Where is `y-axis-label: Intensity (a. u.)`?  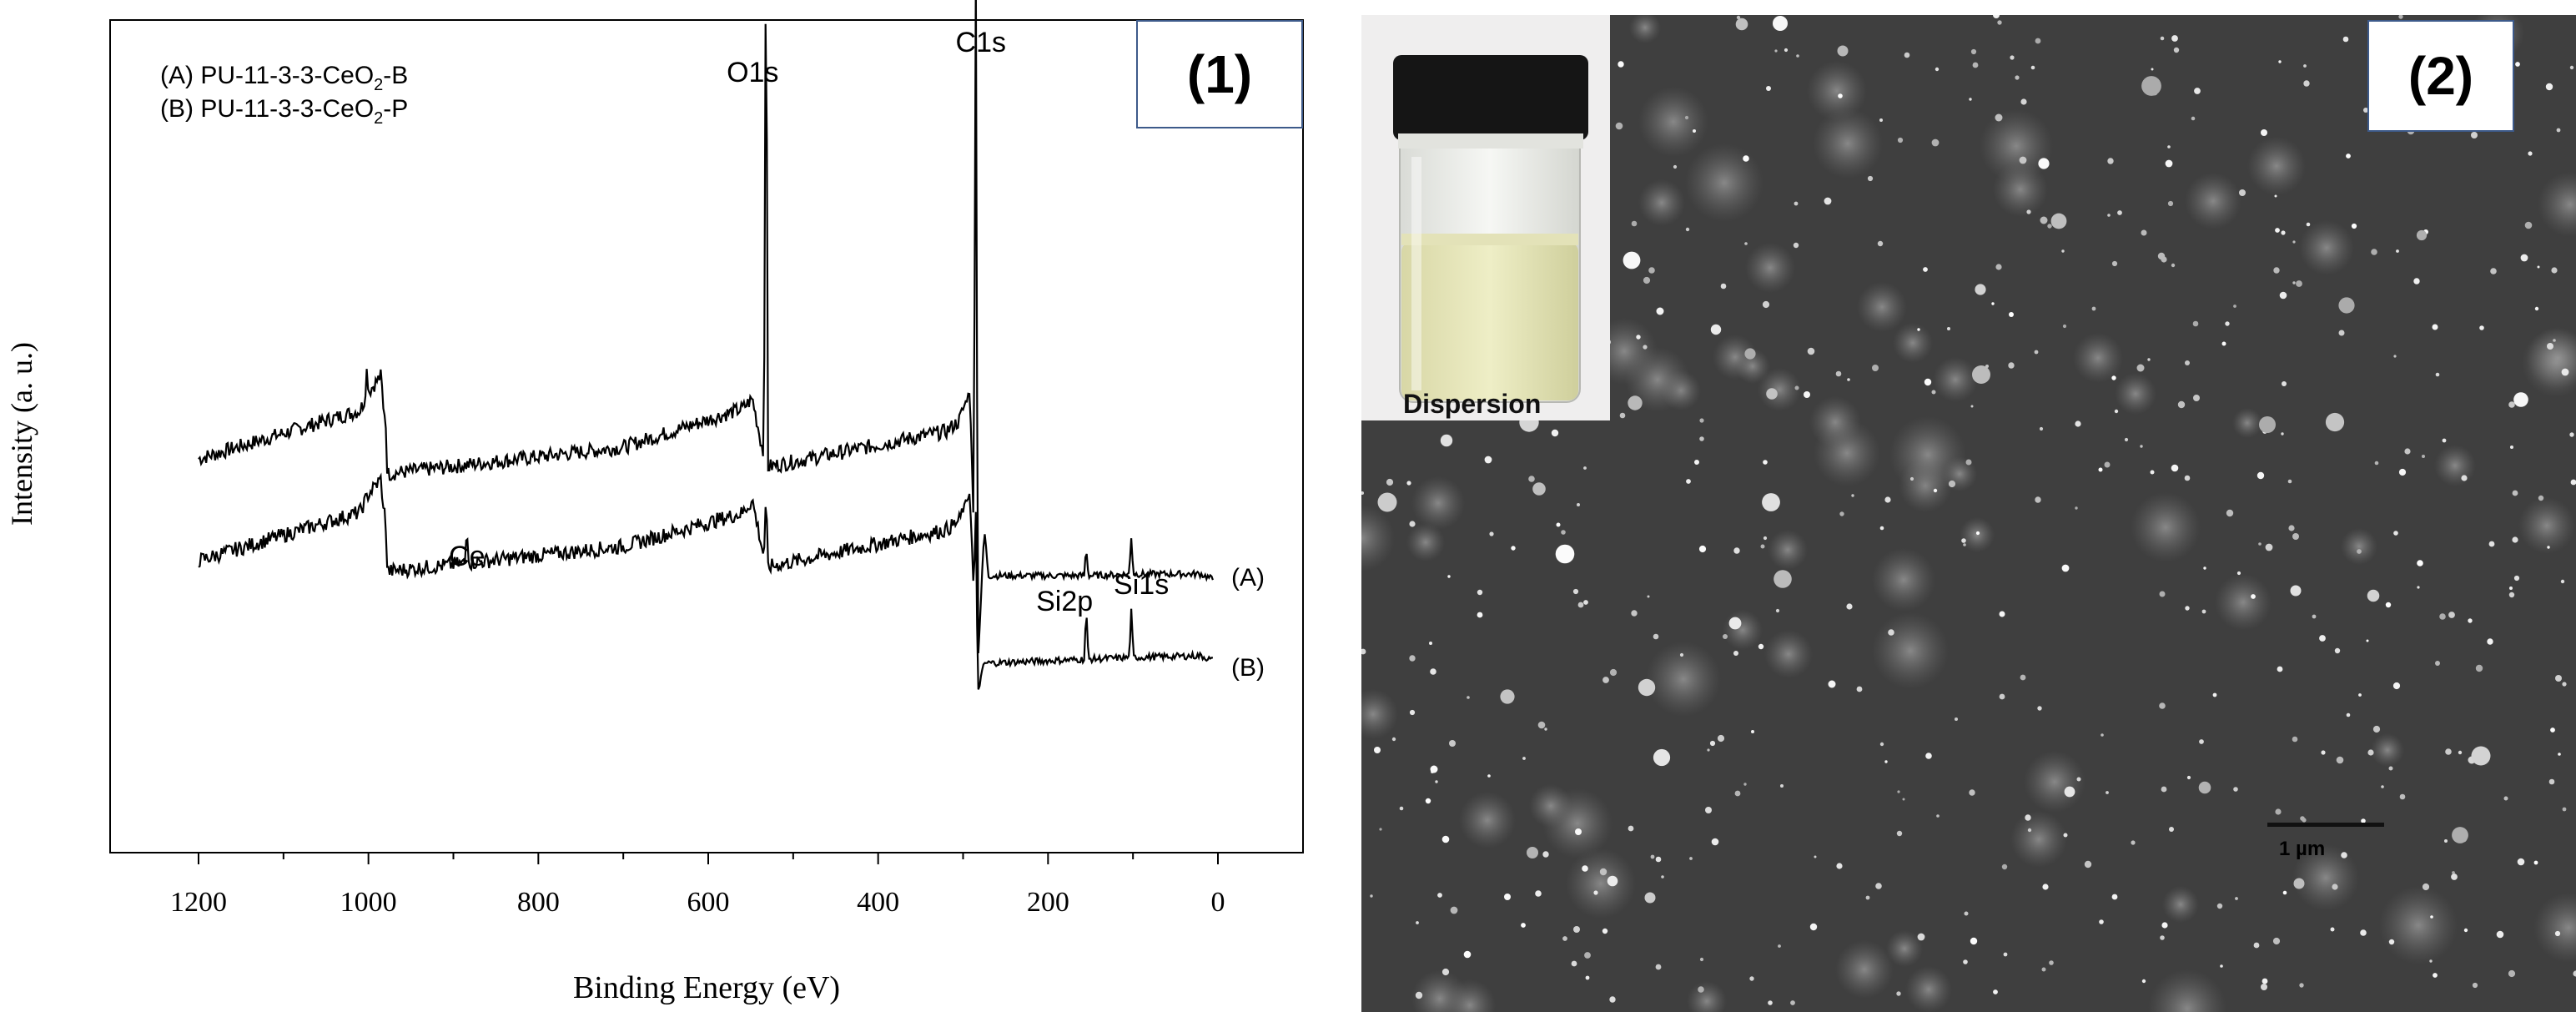 y-axis-label: Intensity (a. u.) is located at coordinates (21, 434).